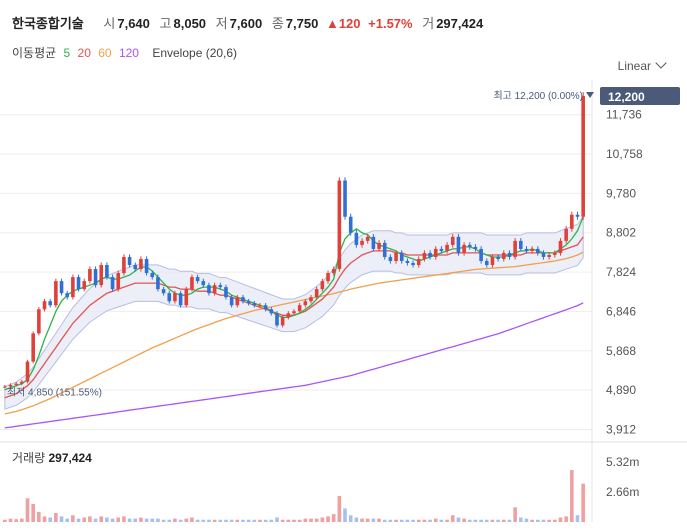  What do you see at coordinates (190, 23) in the screenshot?
I see `high-value: 8,050` at bounding box center [190, 23].